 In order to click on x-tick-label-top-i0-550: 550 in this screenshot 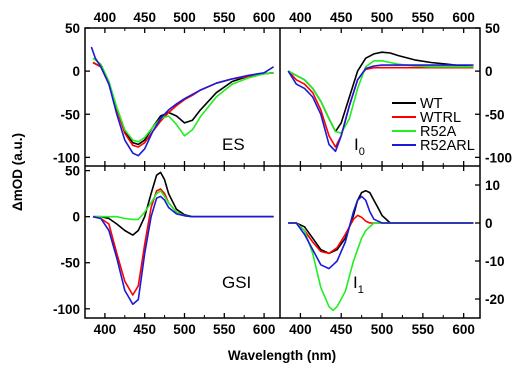, I will do `click(423, 17)`.